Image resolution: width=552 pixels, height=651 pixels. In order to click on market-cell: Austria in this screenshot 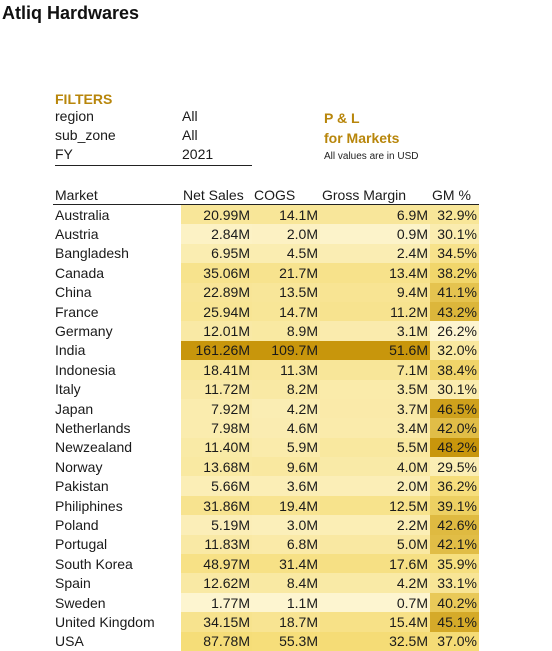, I will do `click(77, 234)`.